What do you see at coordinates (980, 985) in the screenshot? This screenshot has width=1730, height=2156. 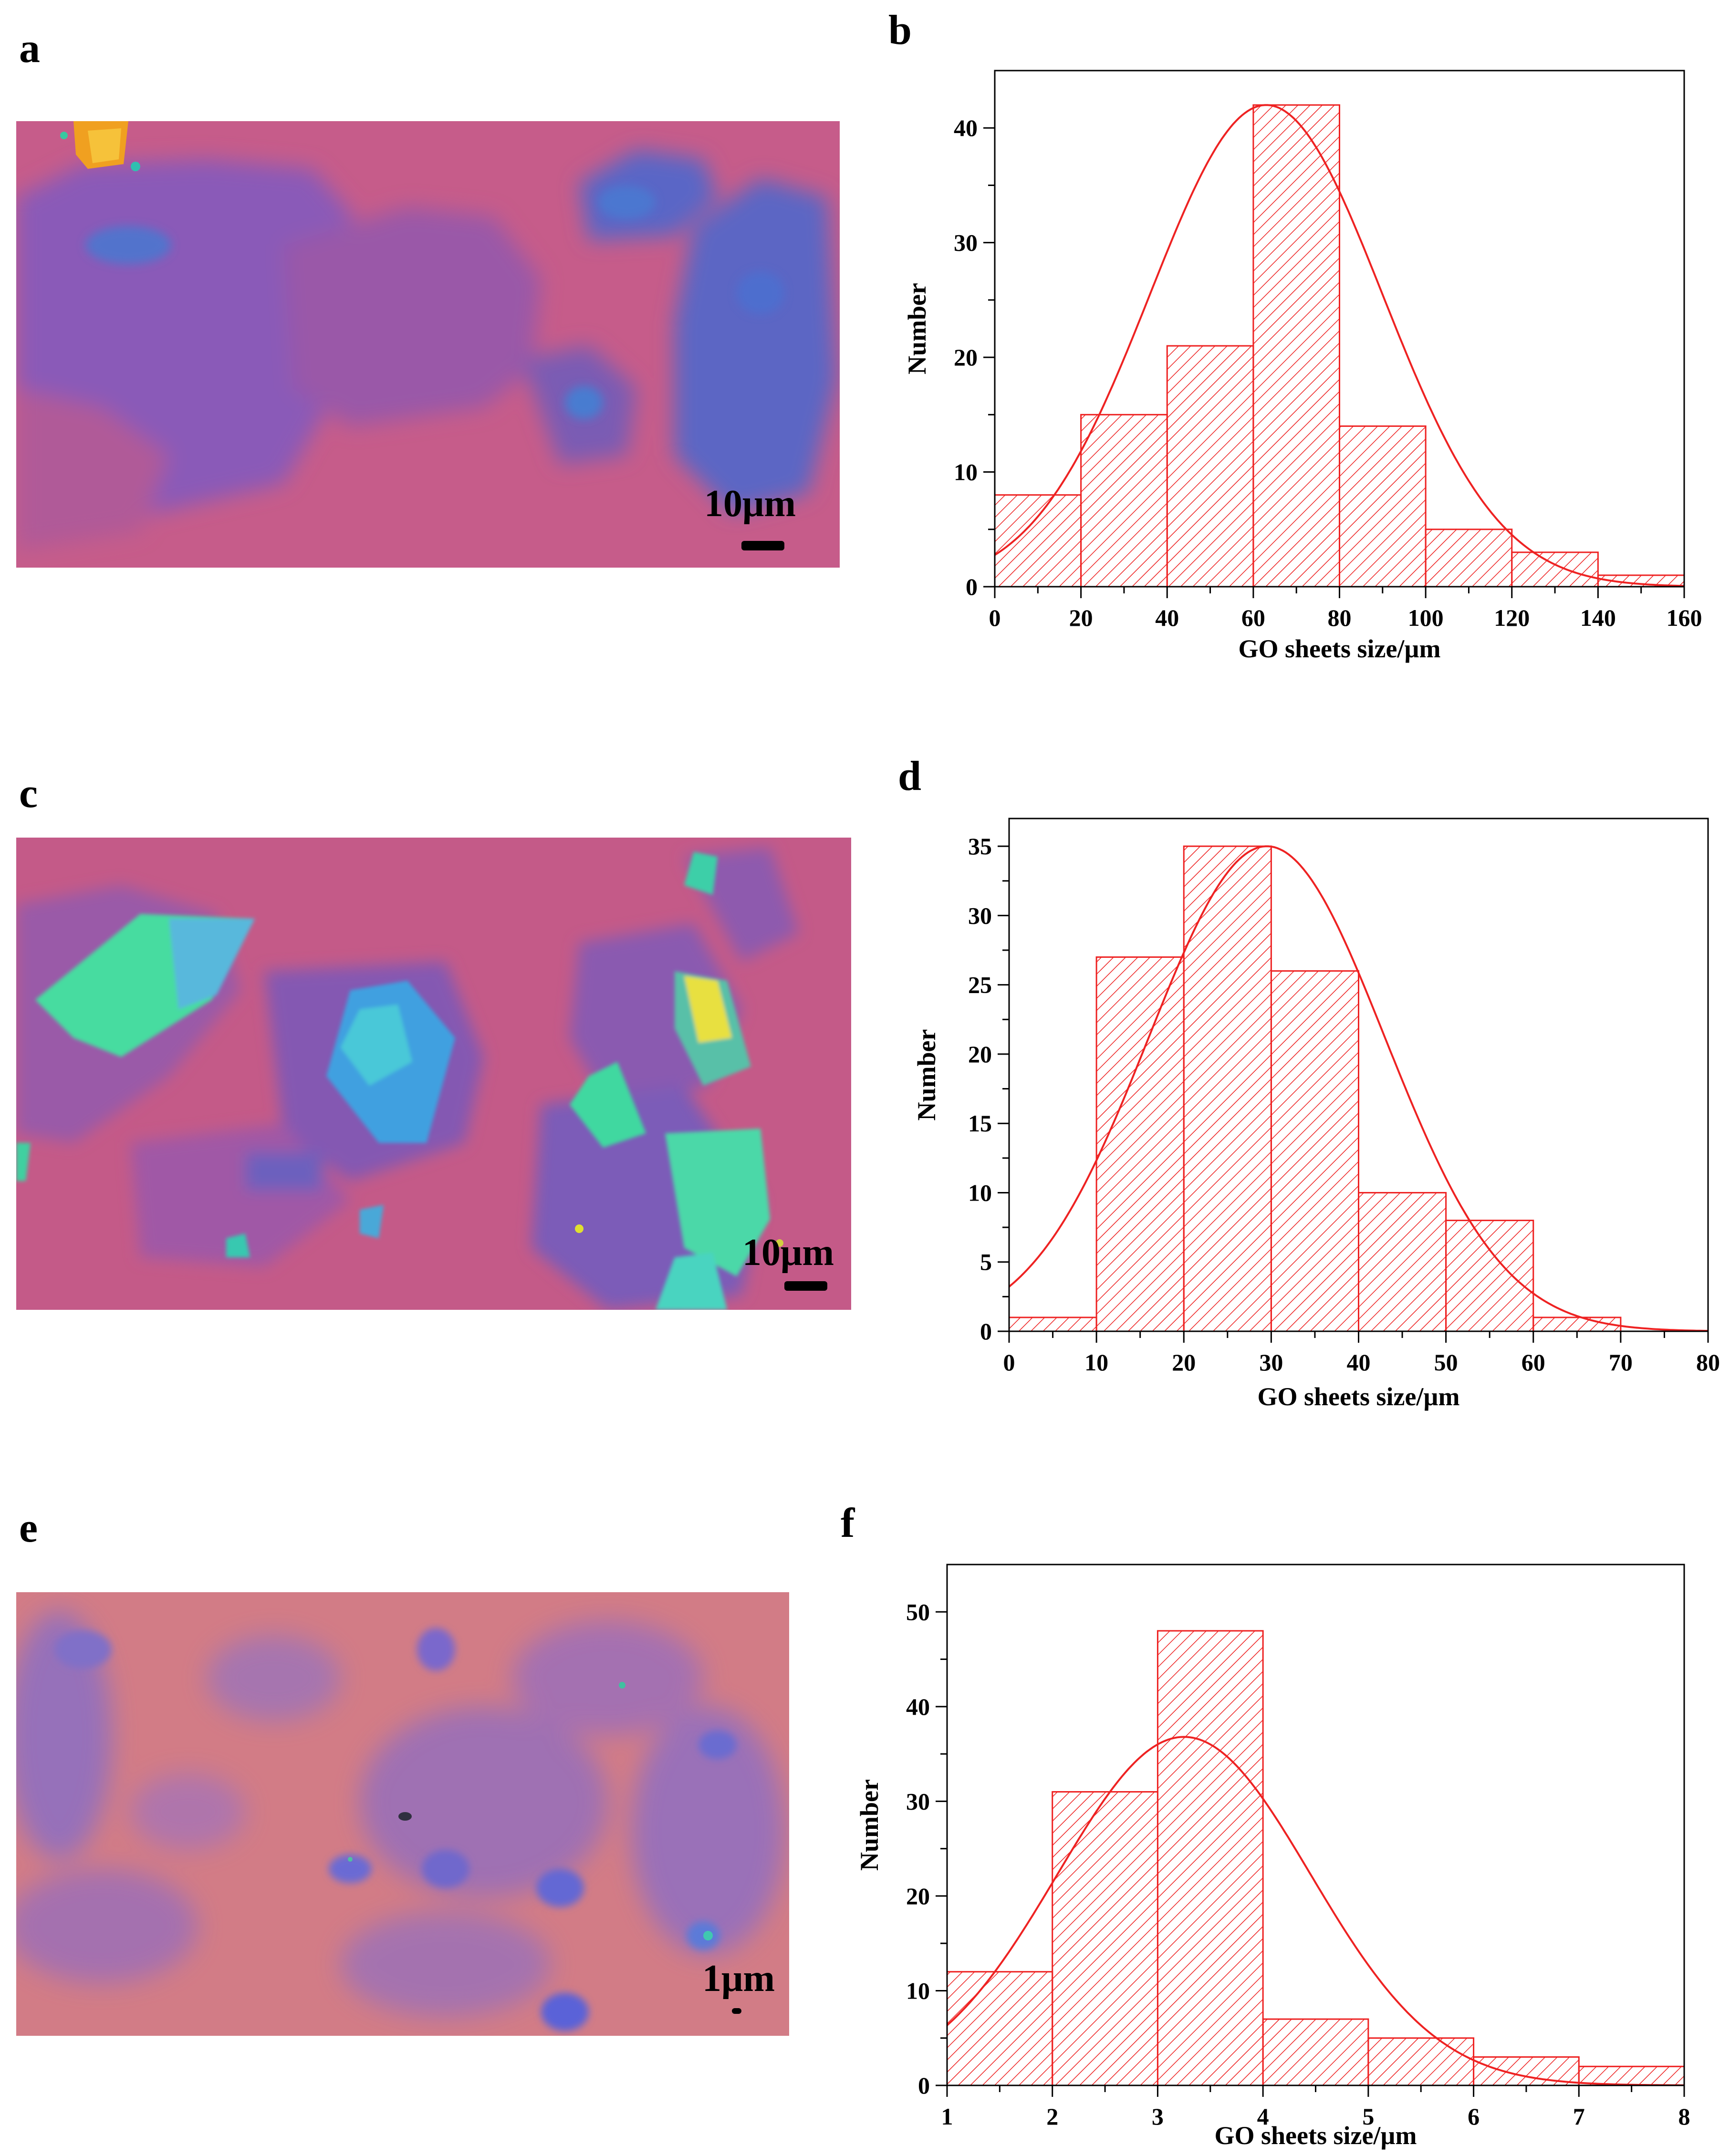 I see `y-tick-label: 25` at bounding box center [980, 985].